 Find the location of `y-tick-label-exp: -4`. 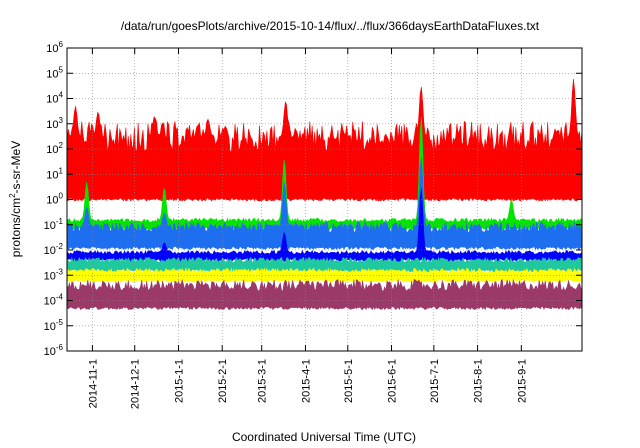

y-tick-label-exp: -4 is located at coordinates (60, 297).